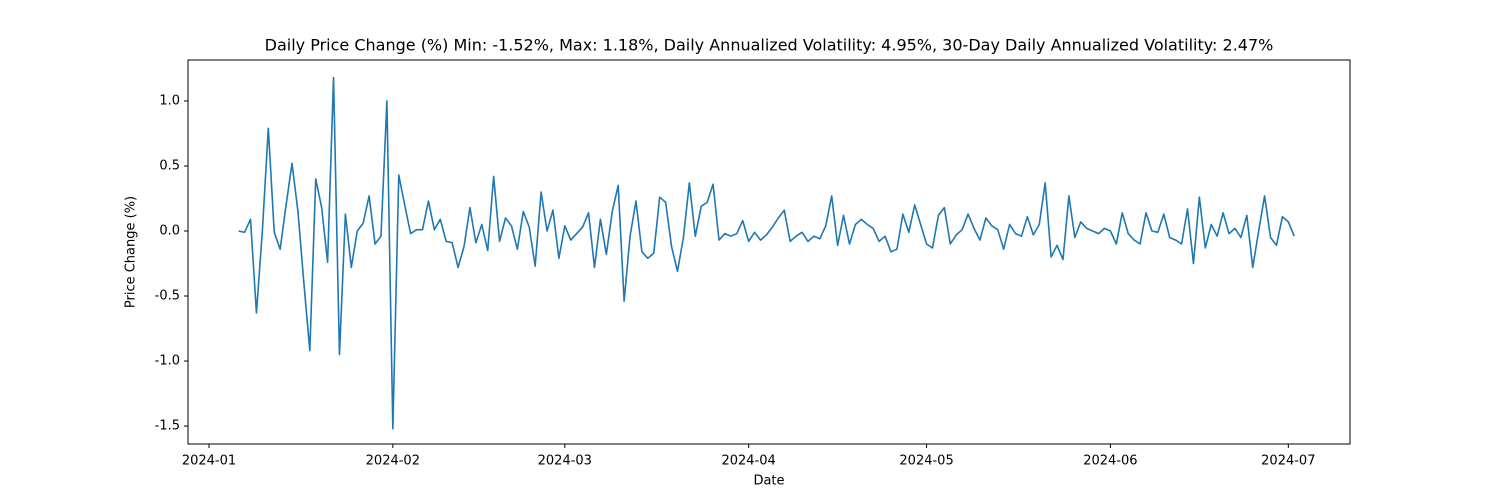  I want to click on x-tick-label: 2024-07, so click(1288, 461).